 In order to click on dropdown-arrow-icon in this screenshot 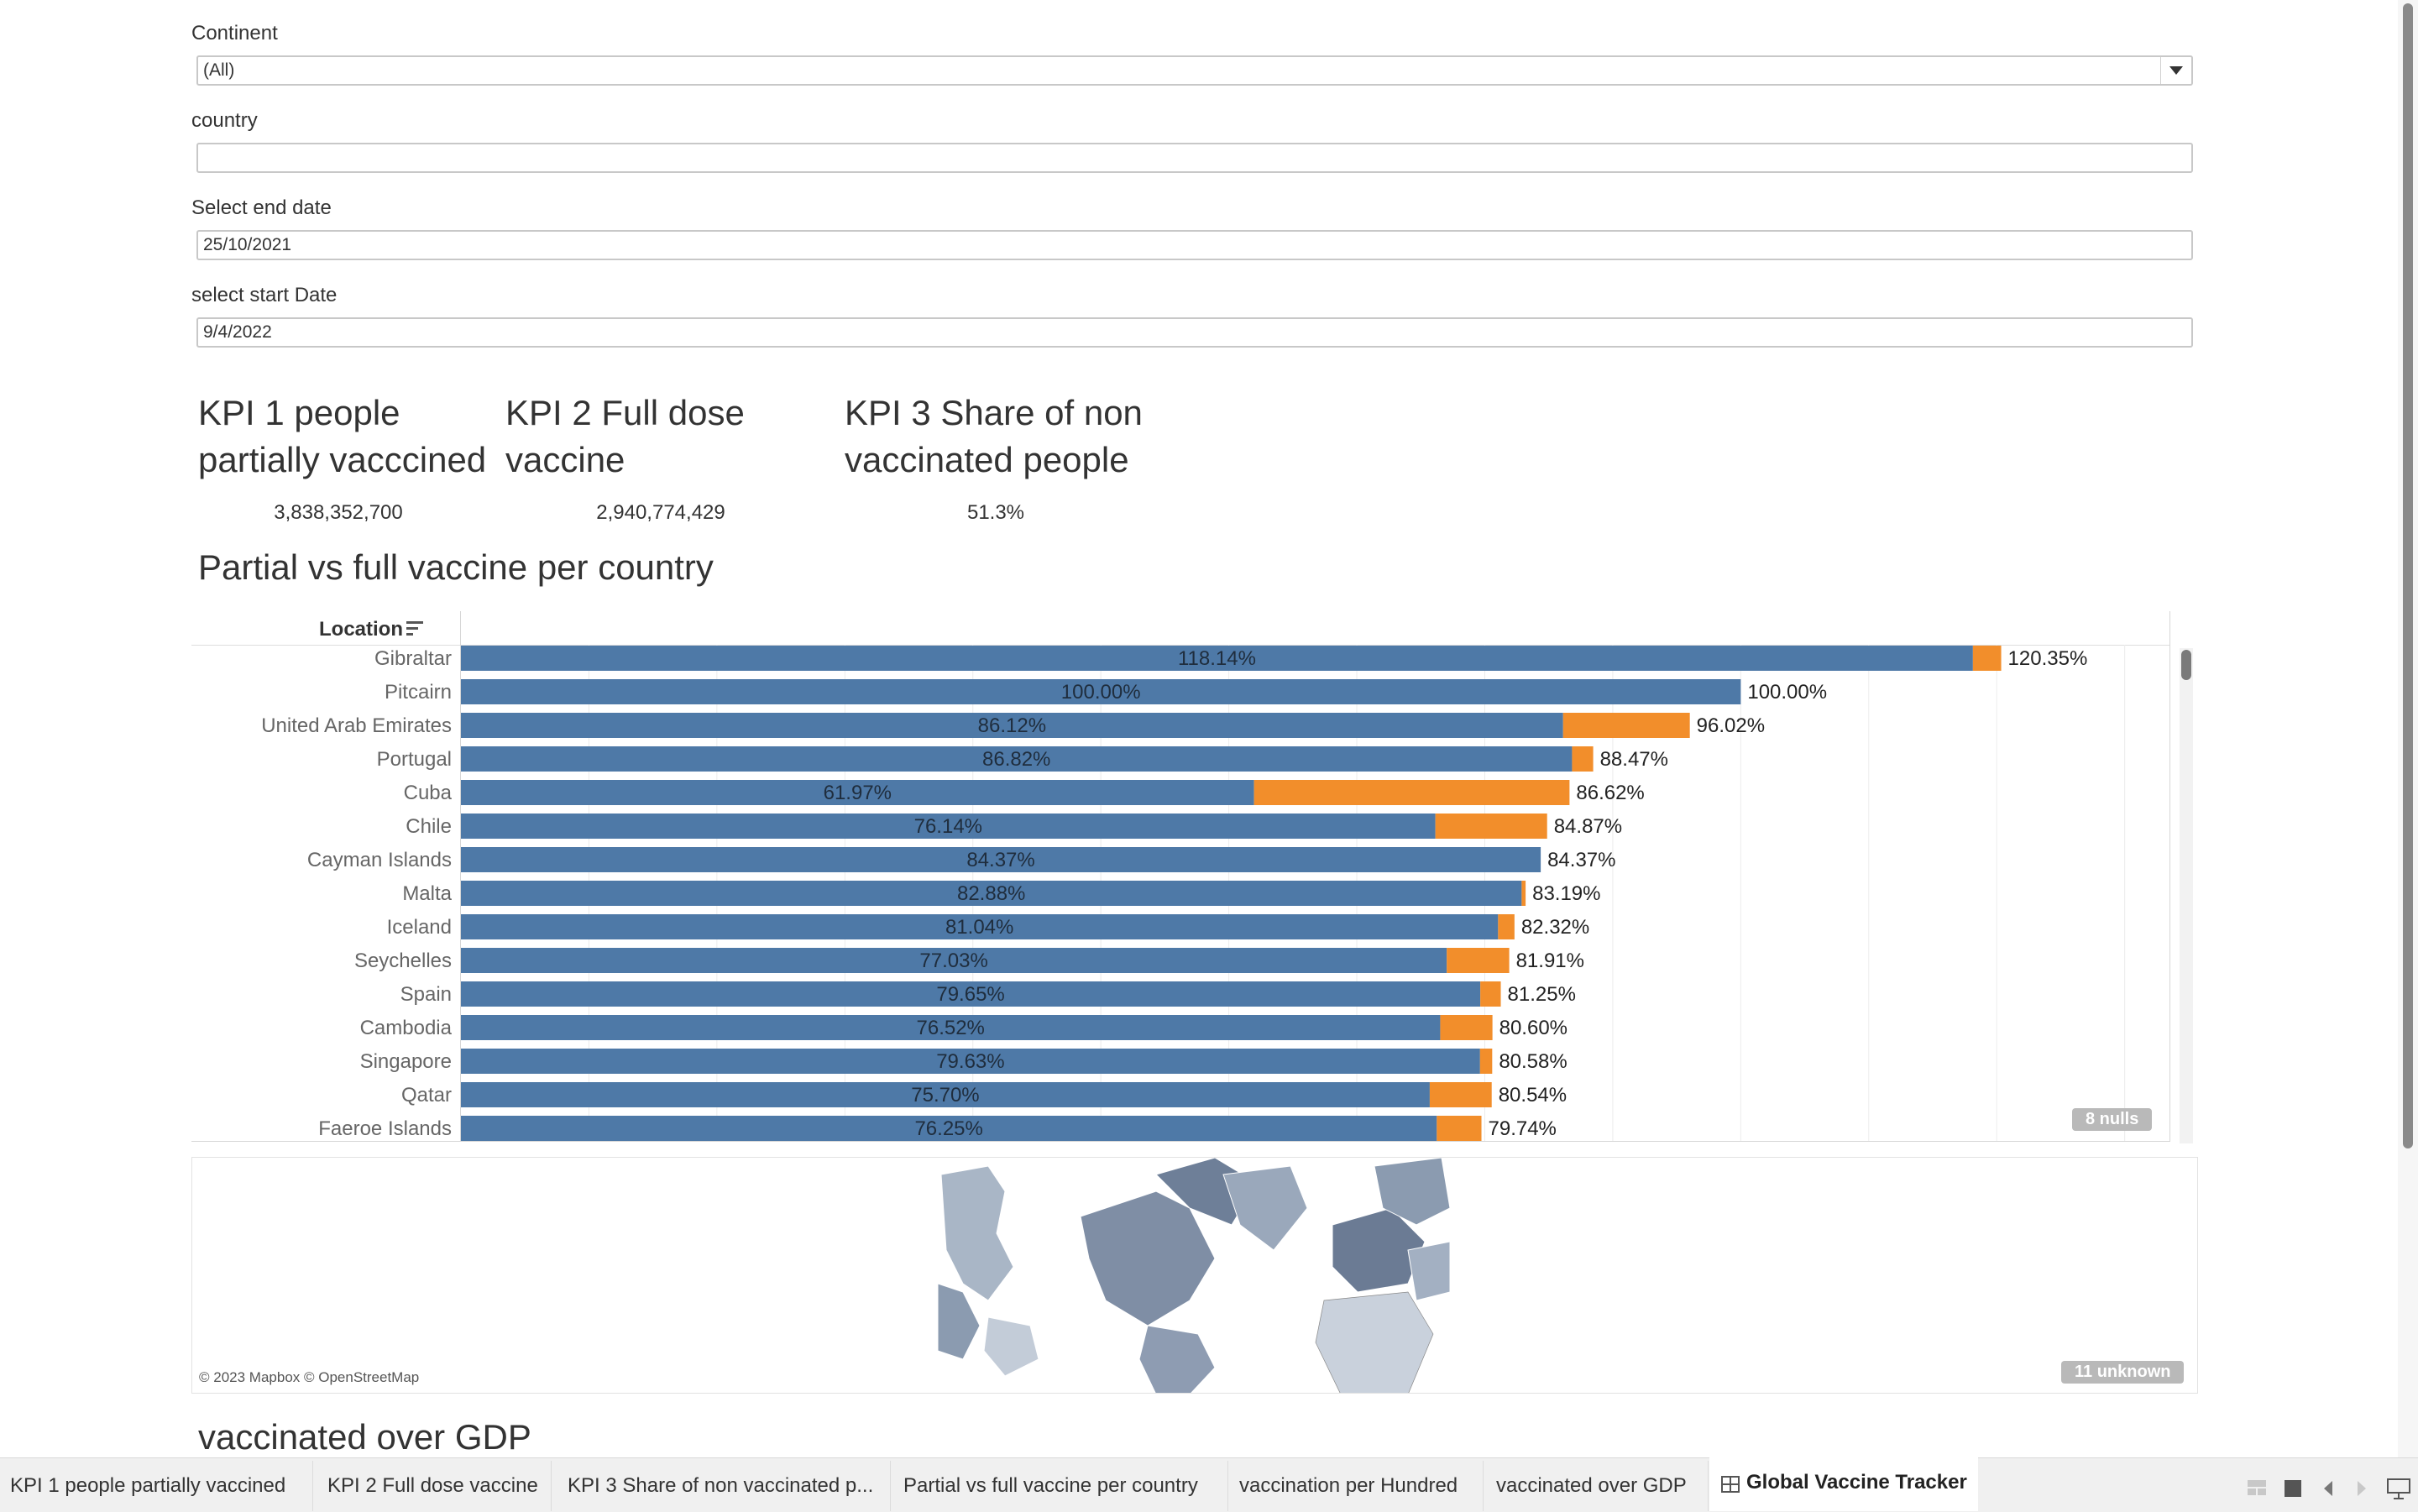, I will do `click(2175, 70)`.